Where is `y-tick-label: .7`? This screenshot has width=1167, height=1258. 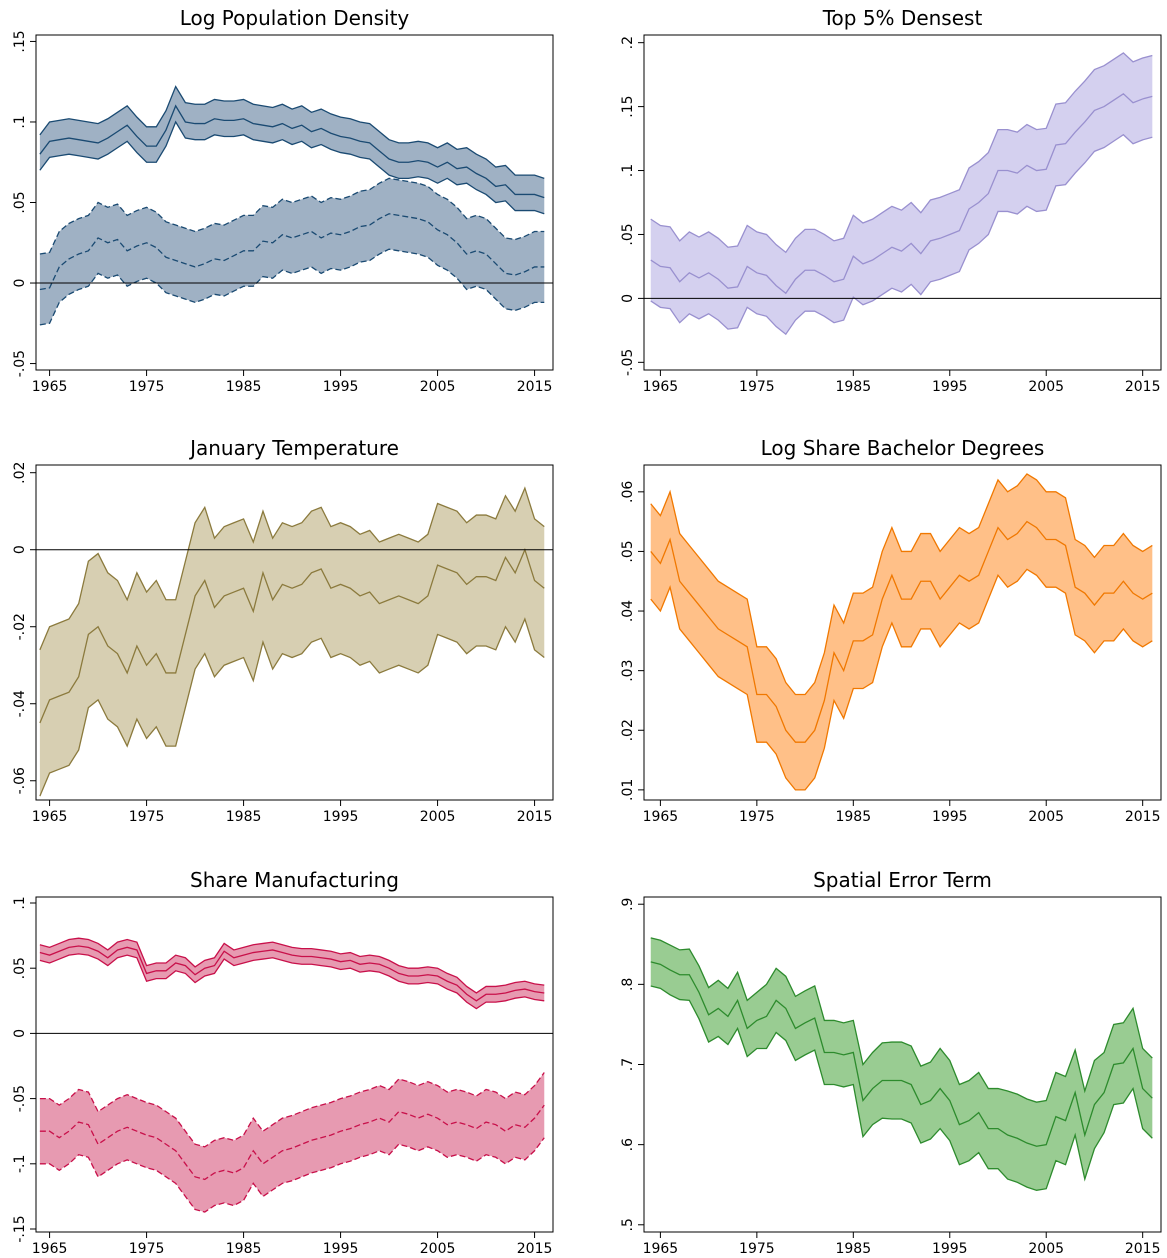 y-tick-label: .7 is located at coordinates (628, 1064).